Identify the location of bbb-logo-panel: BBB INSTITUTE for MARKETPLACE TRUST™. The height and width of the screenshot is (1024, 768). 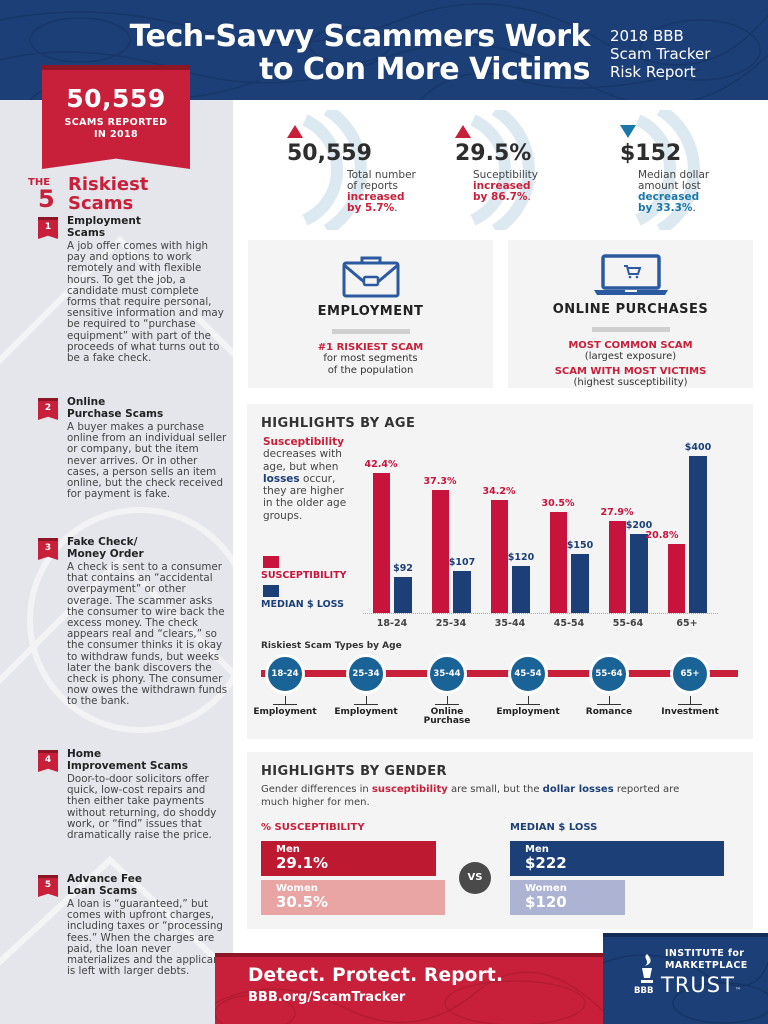
(685, 978).